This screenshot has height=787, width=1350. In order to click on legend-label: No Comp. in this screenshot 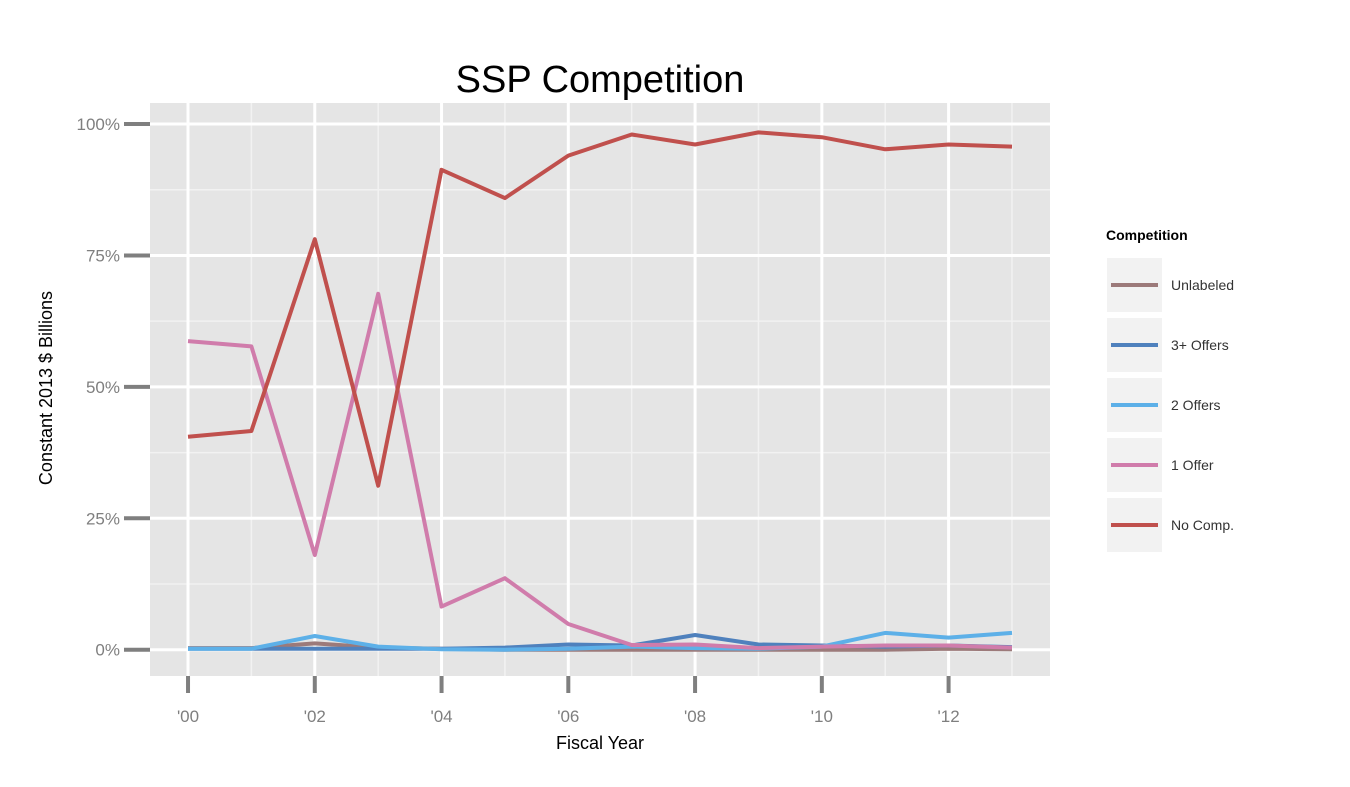, I will do `click(1202, 525)`.